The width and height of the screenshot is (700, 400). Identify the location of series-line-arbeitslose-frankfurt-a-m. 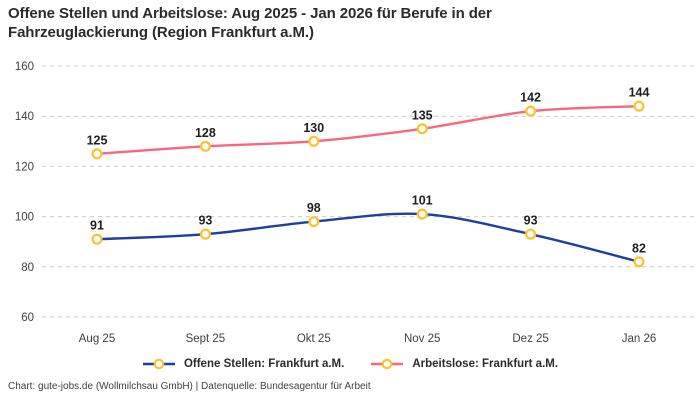
(368, 130).